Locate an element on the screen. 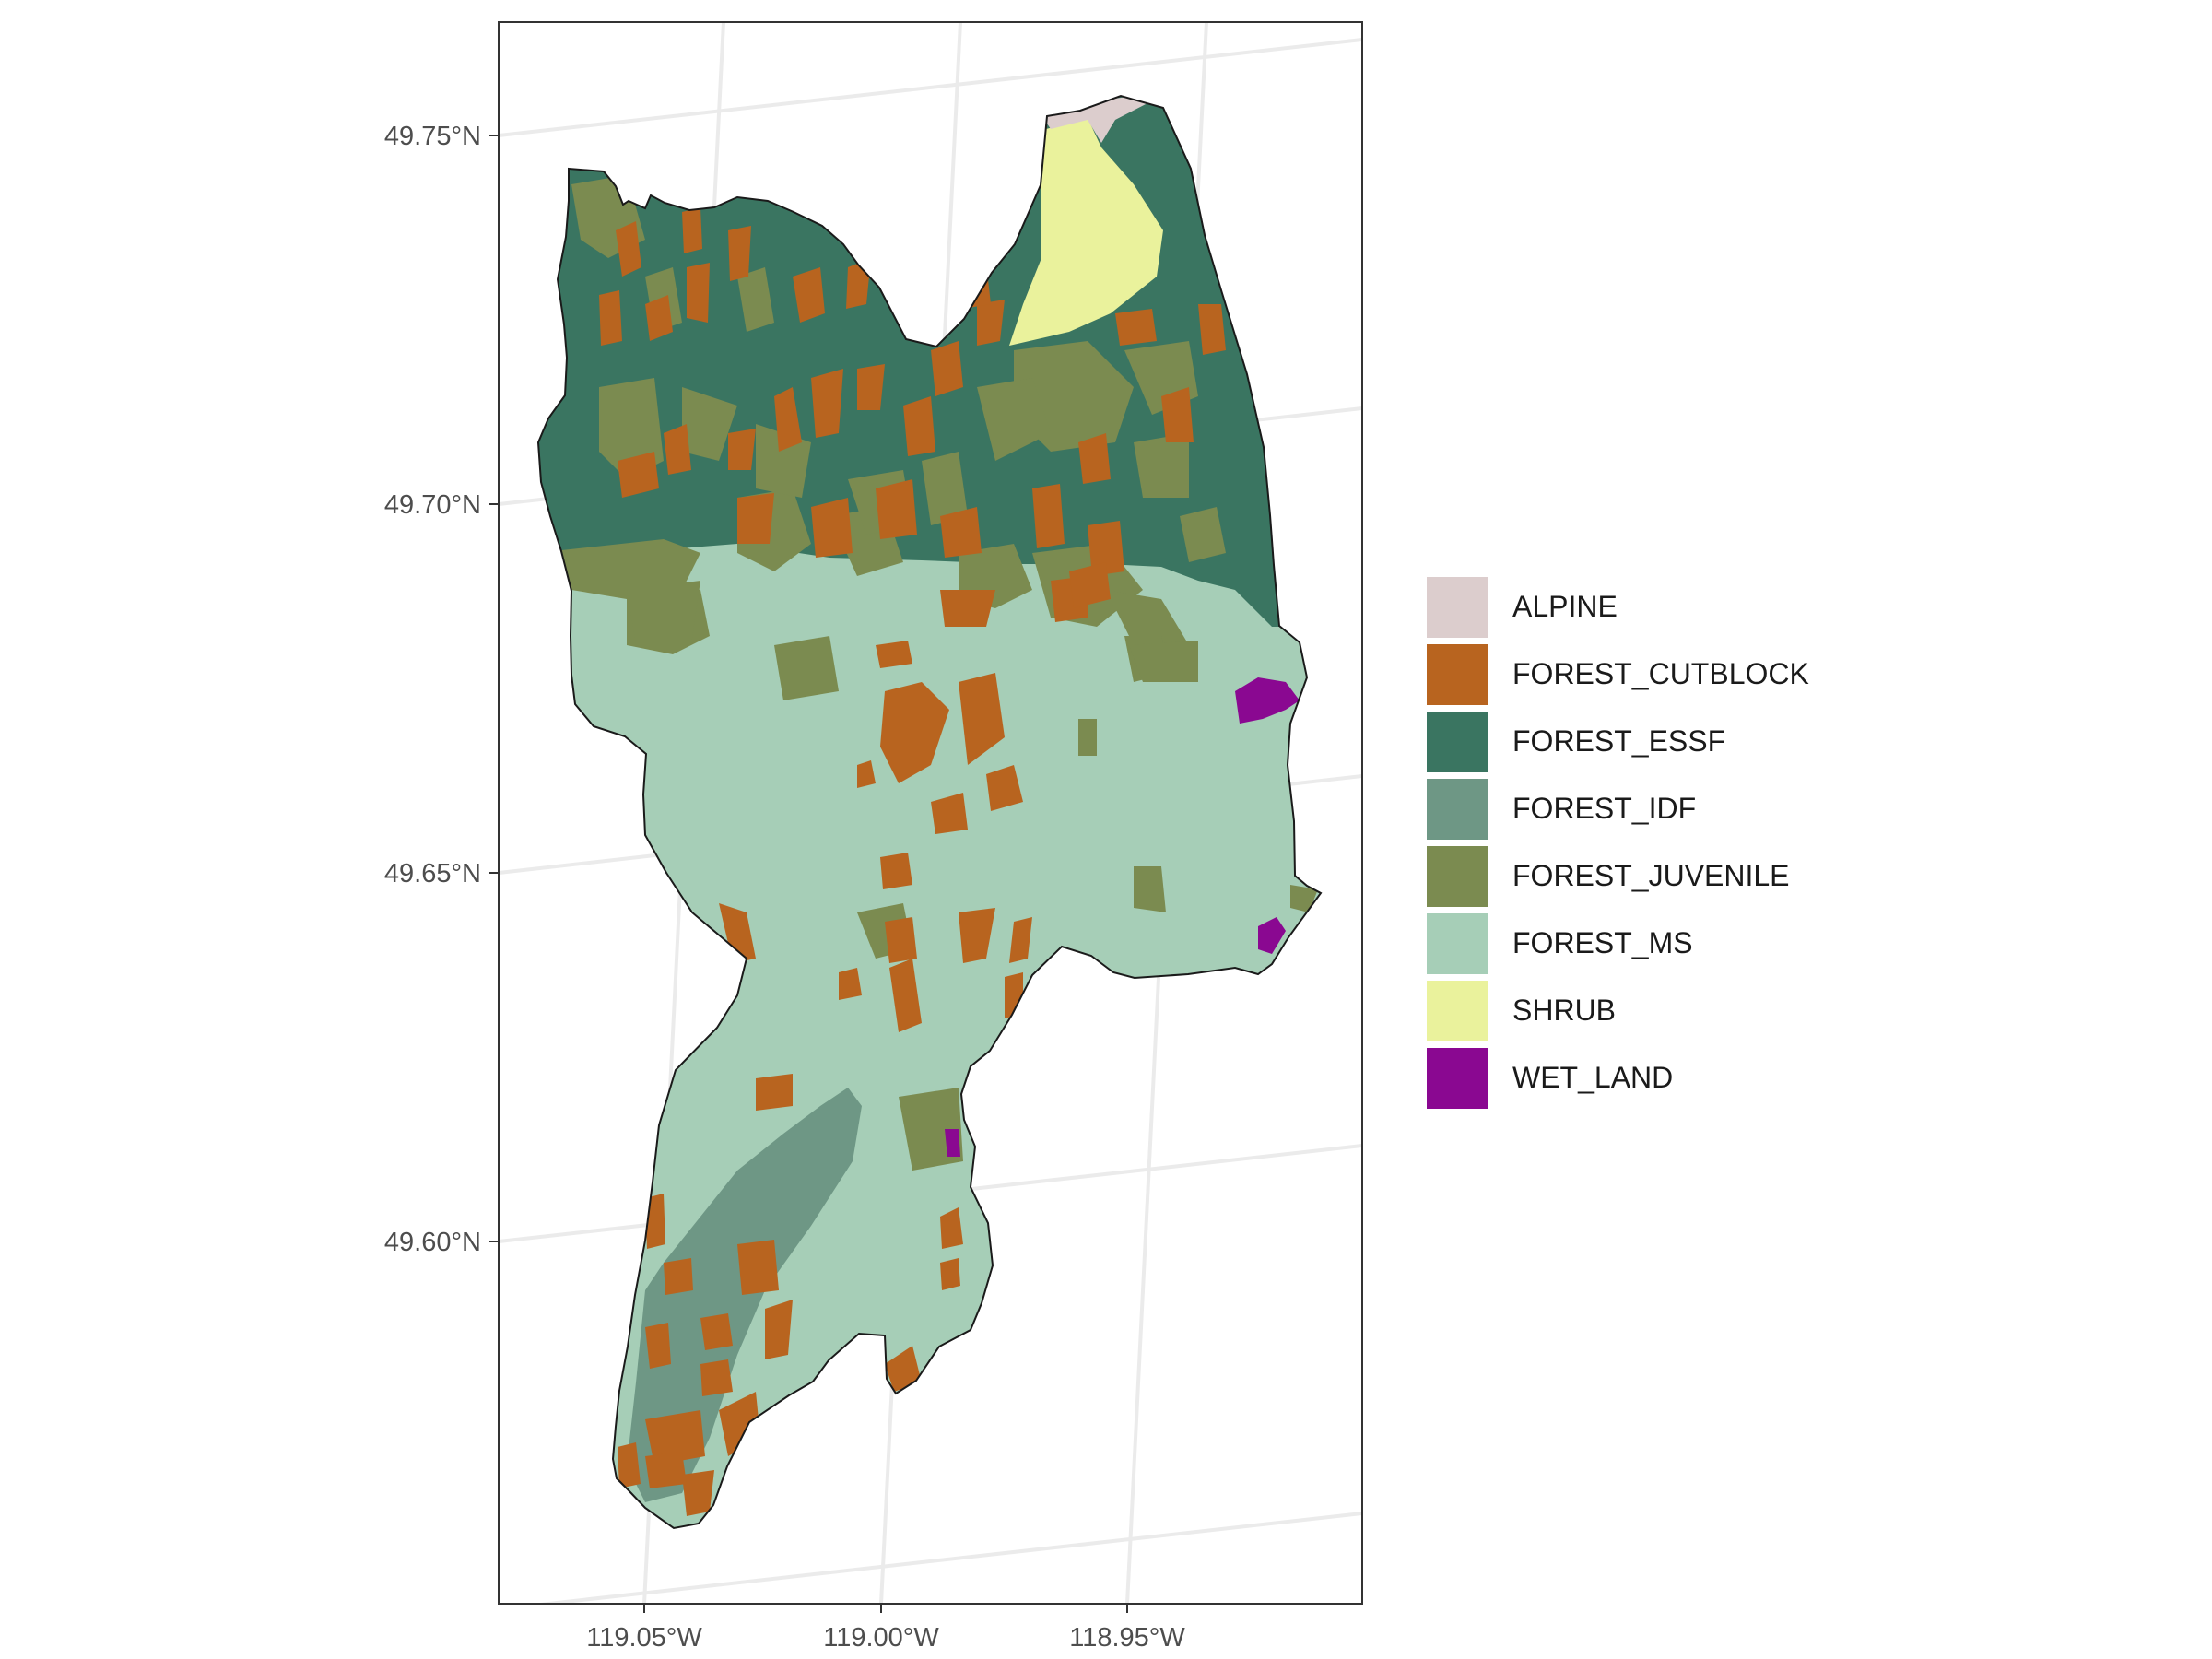  legend-label: FOREST_IDF is located at coordinates (1604, 808).